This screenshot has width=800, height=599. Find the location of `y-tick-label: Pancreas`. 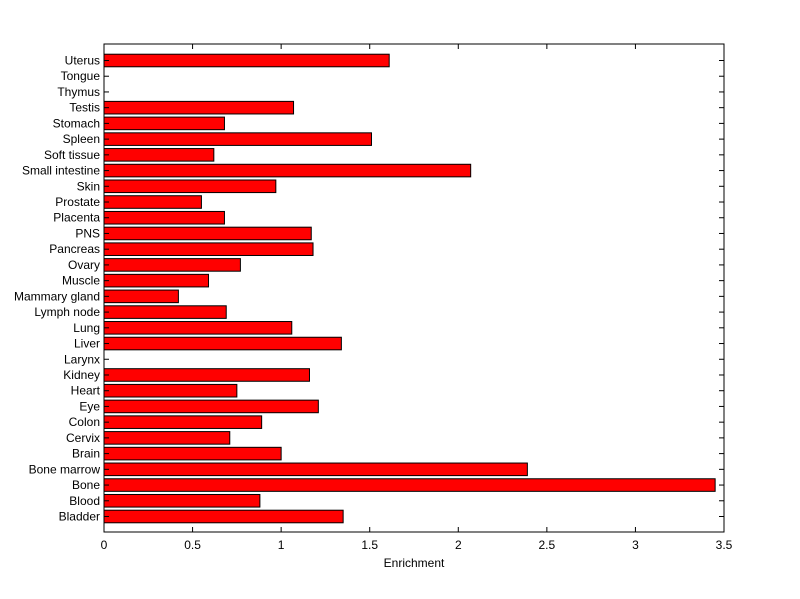

y-tick-label: Pancreas is located at coordinates (74, 249).